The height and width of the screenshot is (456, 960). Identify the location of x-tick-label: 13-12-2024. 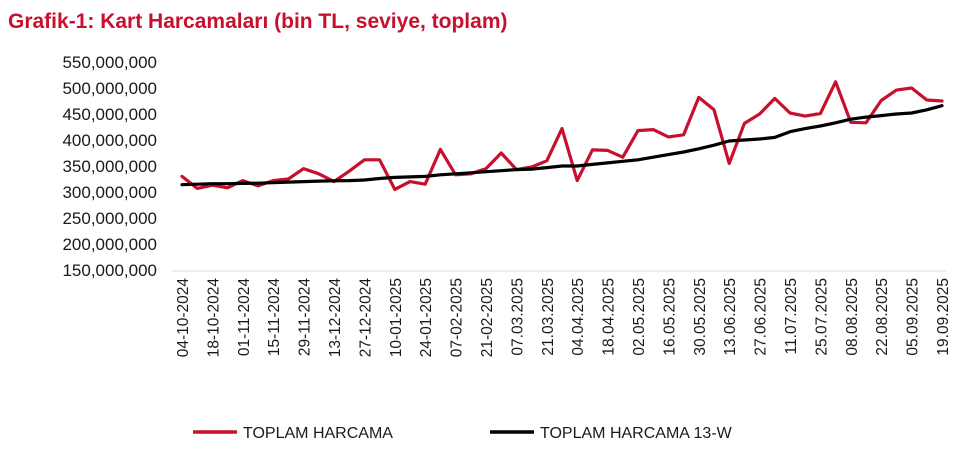
(335, 318).